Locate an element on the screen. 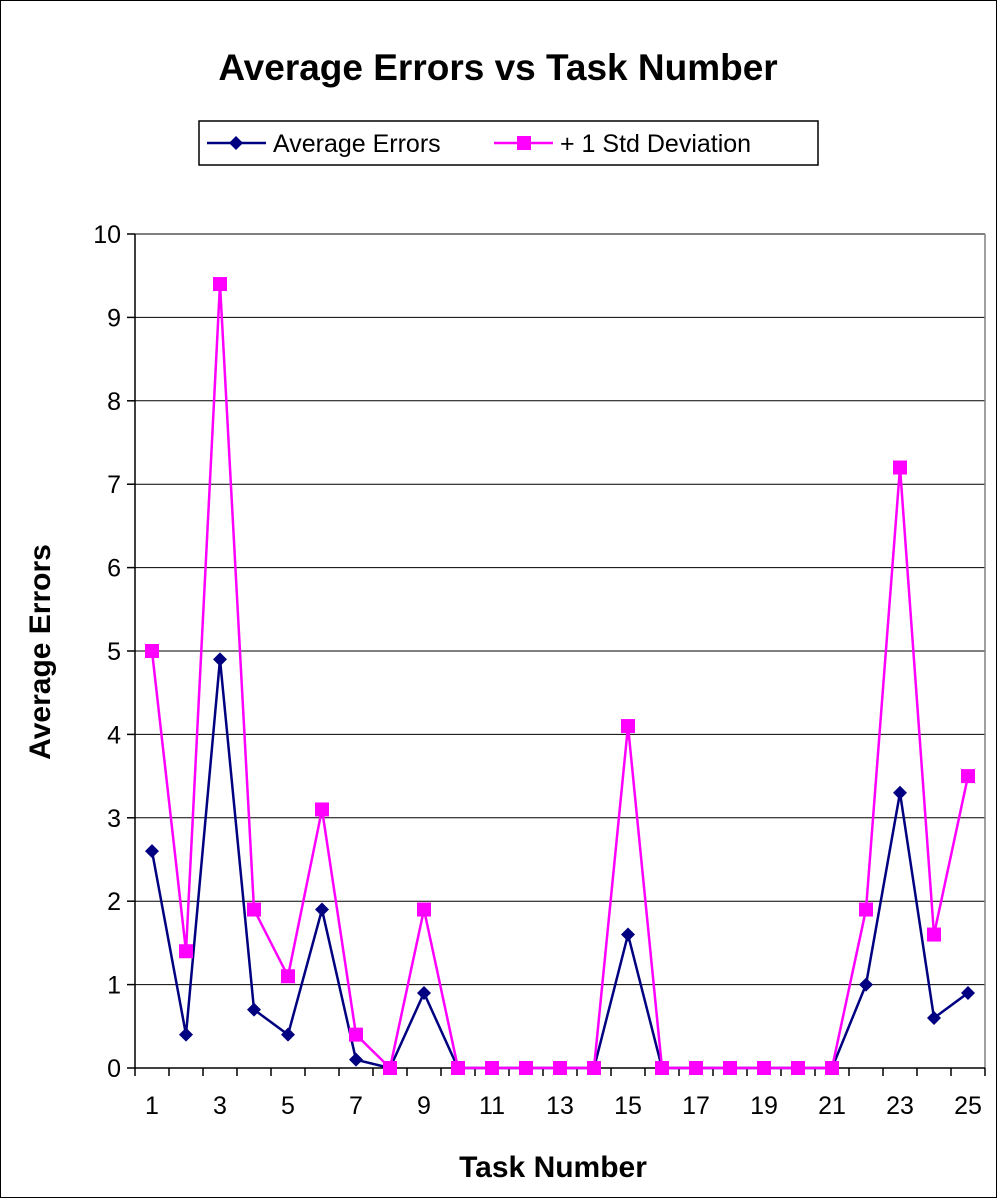 This screenshot has height=1198, width=997. x-tick-label: 7 is located at coordinates (356, 1106).